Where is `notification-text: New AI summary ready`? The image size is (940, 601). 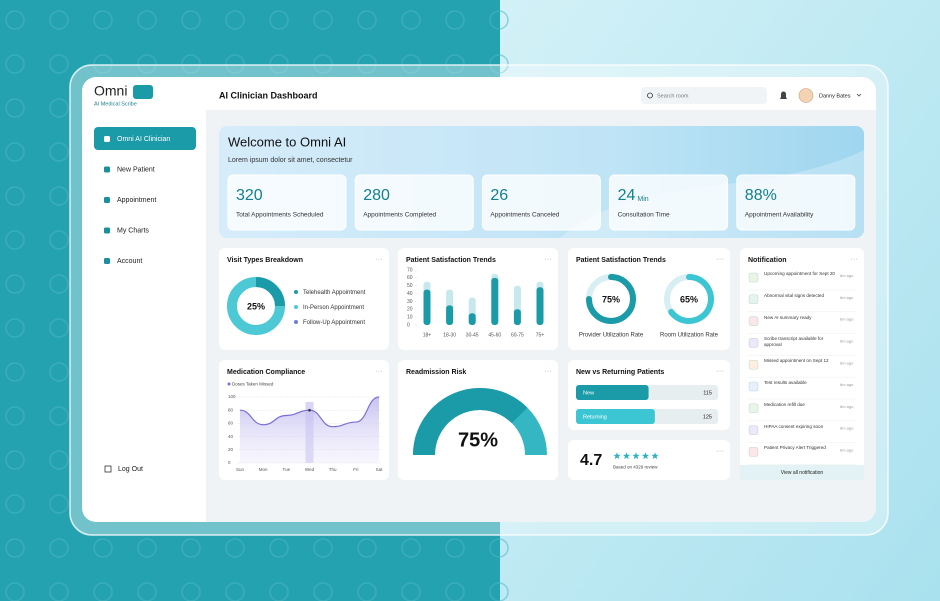
notification-text: New AI summary ready is located at coordinates (788, 317).